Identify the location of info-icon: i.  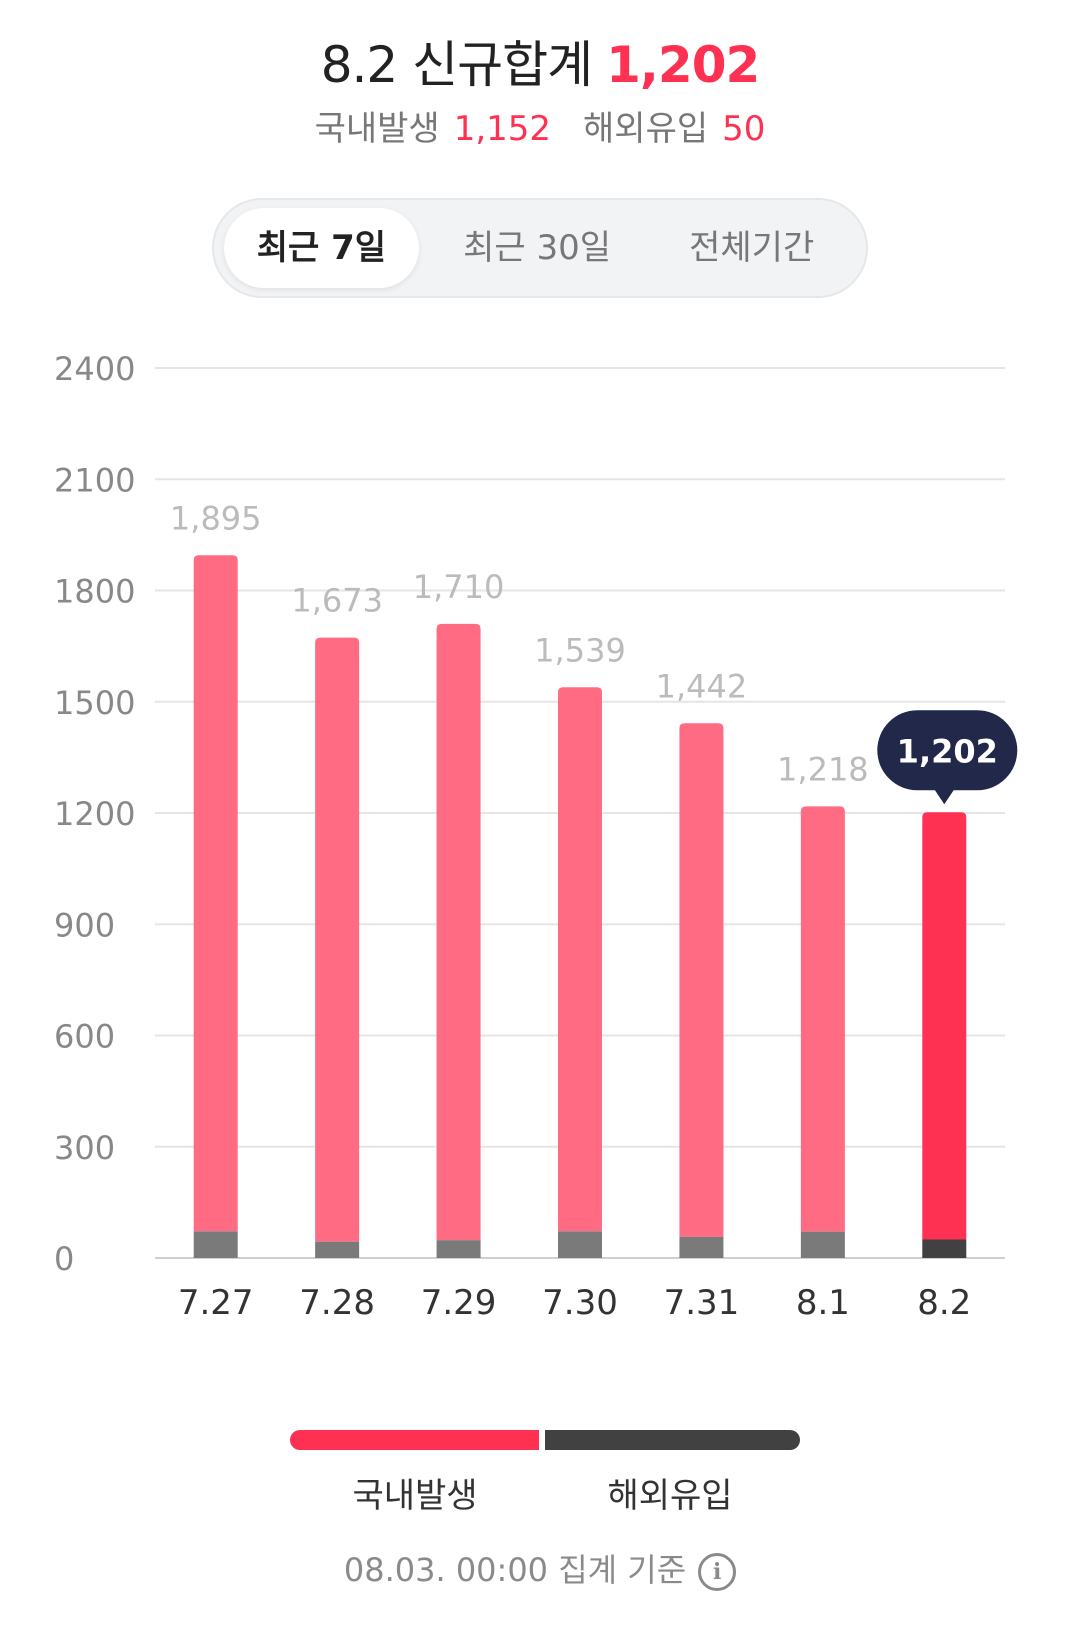
(717, 1572).